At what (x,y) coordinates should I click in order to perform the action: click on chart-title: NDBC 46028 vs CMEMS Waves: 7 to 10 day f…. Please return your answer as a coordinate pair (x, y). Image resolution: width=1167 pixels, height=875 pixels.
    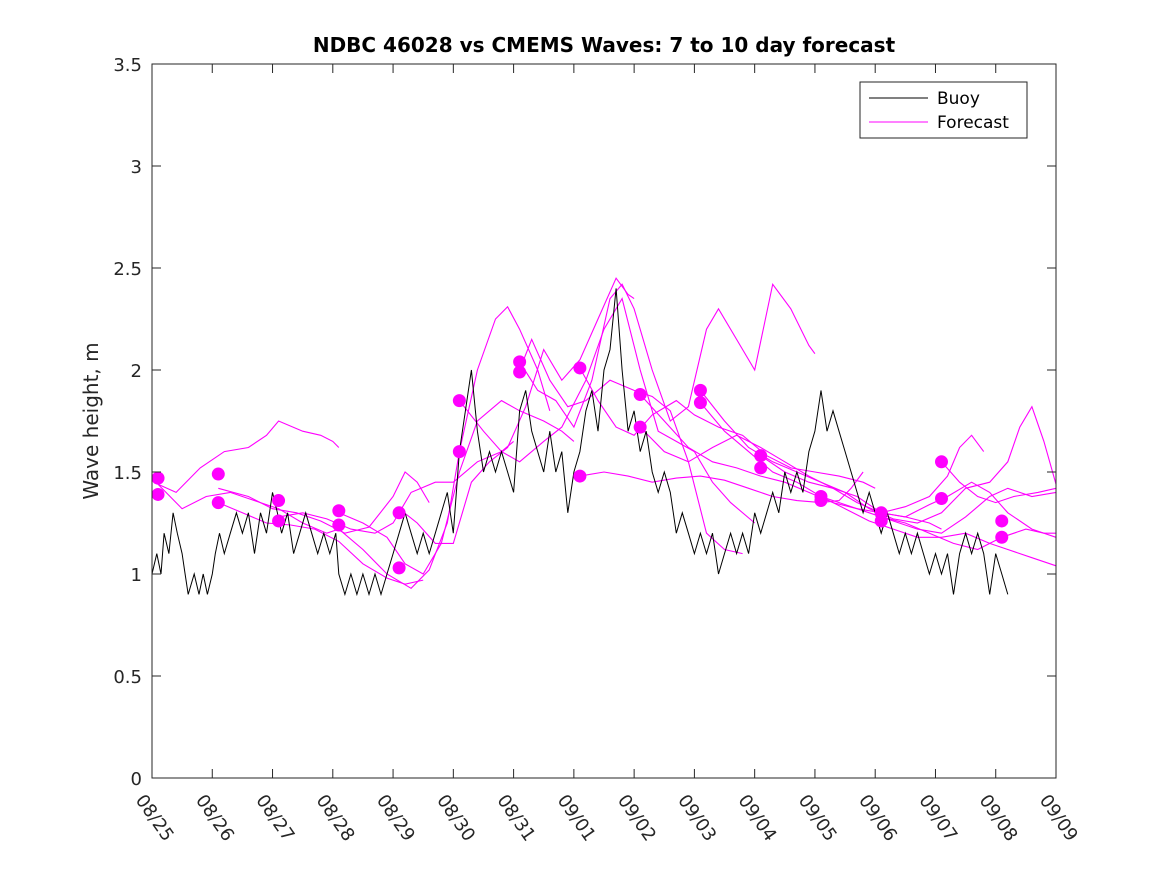
    Looking at the image, I should click on (604, 45).